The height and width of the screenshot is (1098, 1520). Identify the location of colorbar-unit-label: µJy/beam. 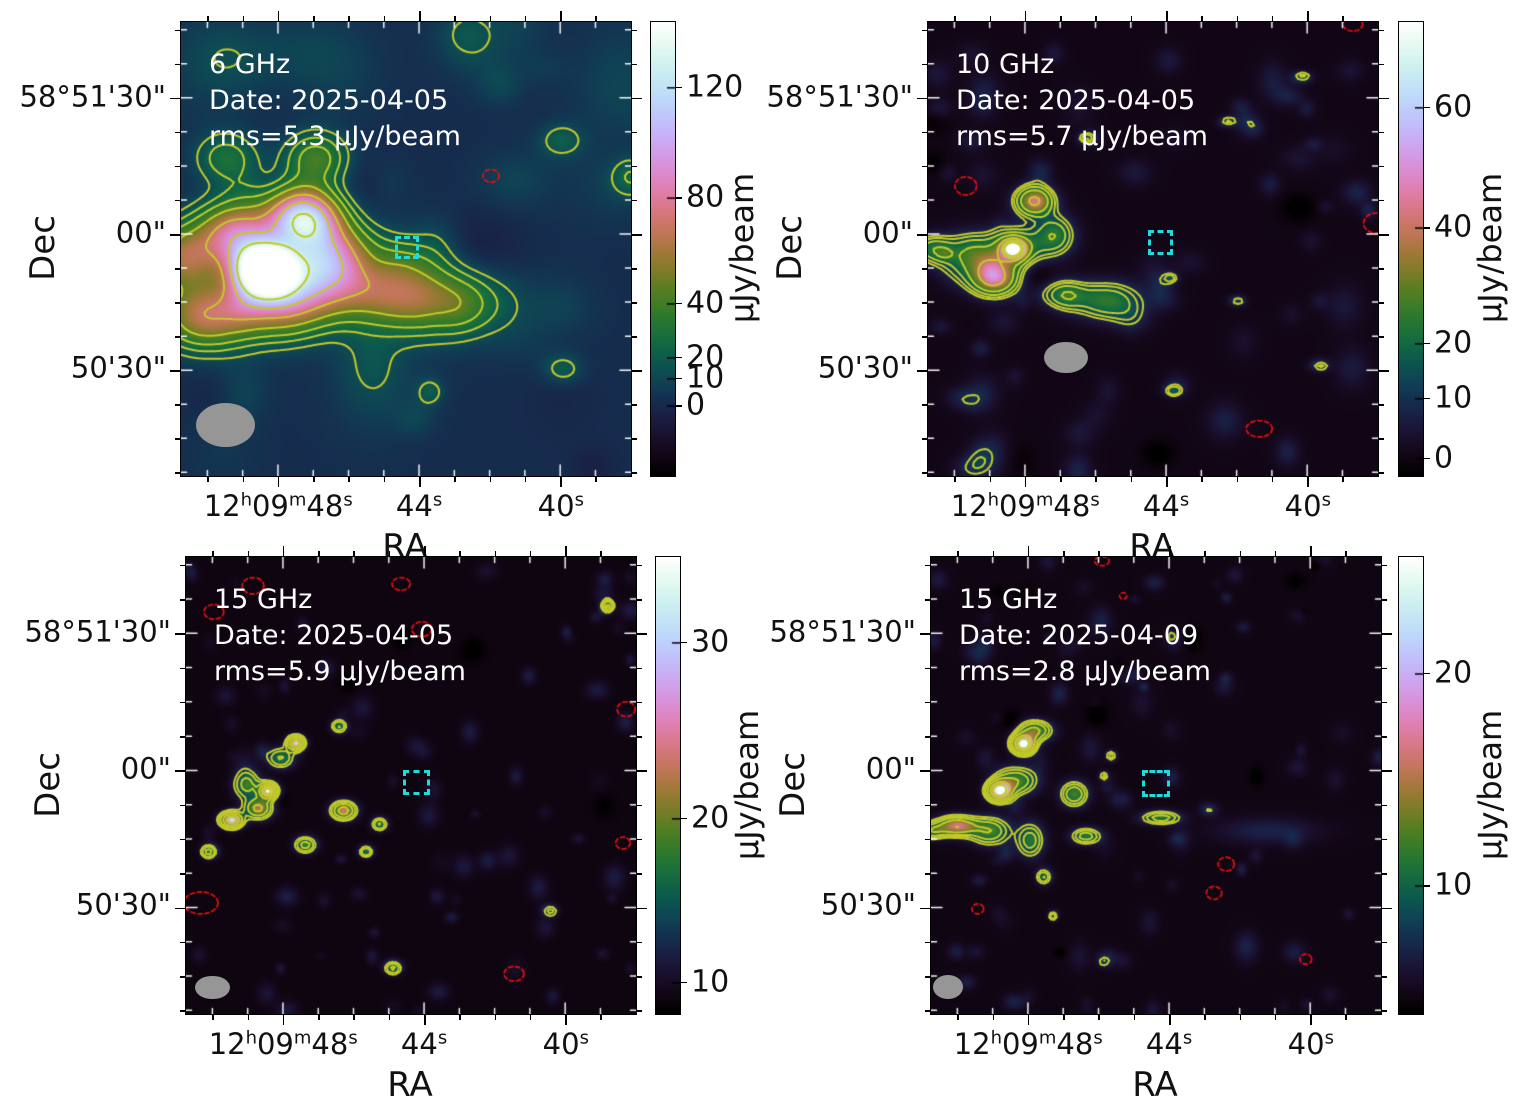
(742, 248).